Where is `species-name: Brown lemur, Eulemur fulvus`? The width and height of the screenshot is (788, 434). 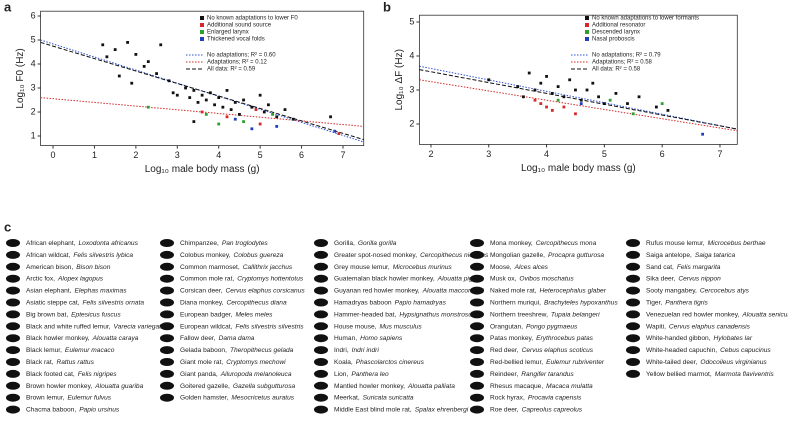 species-name: Brown lemur, Eulemur fulvus is located at coordinates (69, 397).